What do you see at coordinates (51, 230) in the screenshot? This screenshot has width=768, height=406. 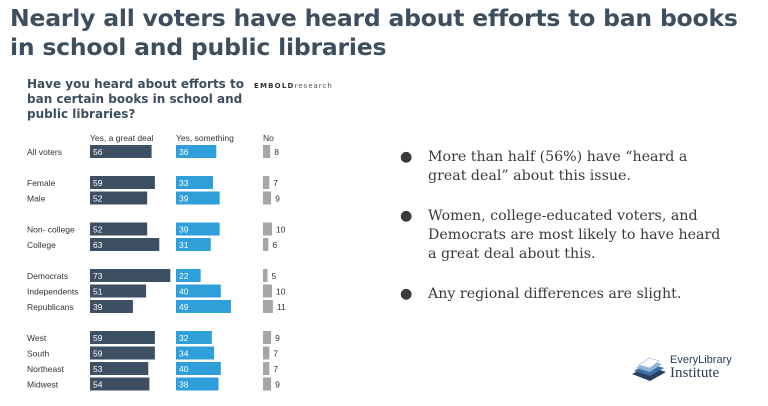 I see `category-label: Non- college` at bounding box center [51, 230].